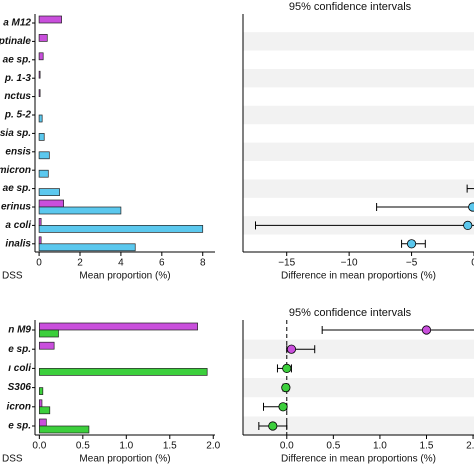 The image size is (474, 474). What do you see at coordinates (17, 23) in the screenshot?
I see `category-label: a M12` at bounding box center [17, 23].